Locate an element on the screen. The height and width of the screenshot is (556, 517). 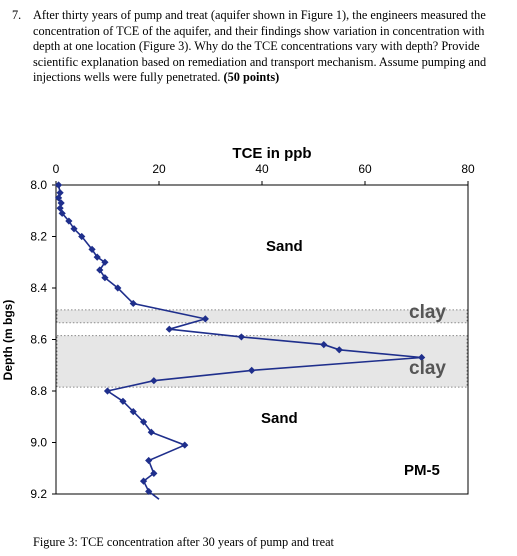
annotation-well: PM-5 is located at coordinates (422, 470).